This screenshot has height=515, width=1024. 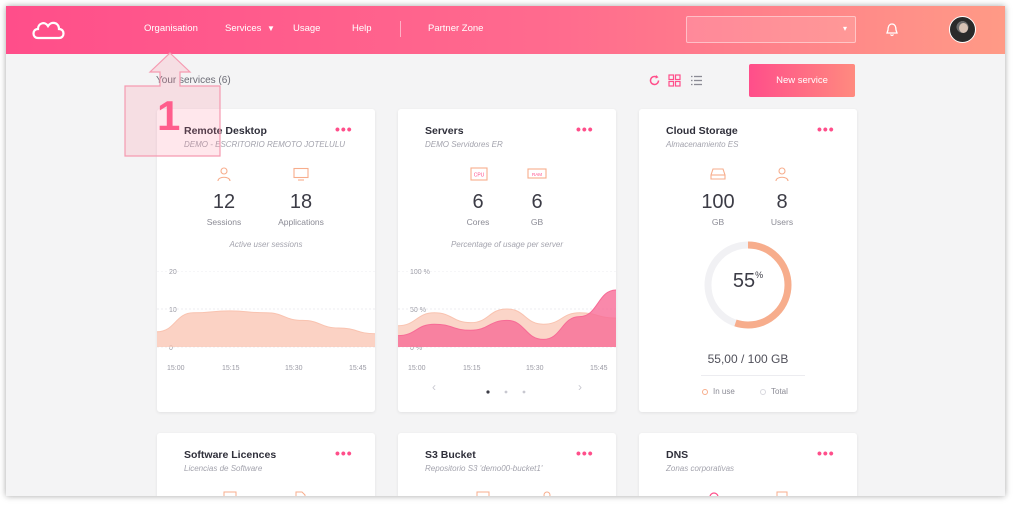 What do you see at coordinates (464, 144) in the screenshot?
I see `card-subtitle: DEMO Servidores ER` at bounding box center [464, 144].